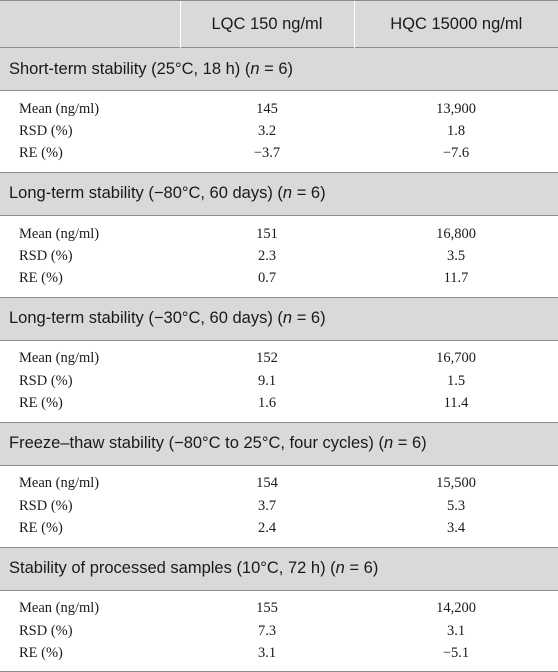 The height and width of the screenshot is (672, 558). I want to click on lqc-value: 152, so click(267, 358).